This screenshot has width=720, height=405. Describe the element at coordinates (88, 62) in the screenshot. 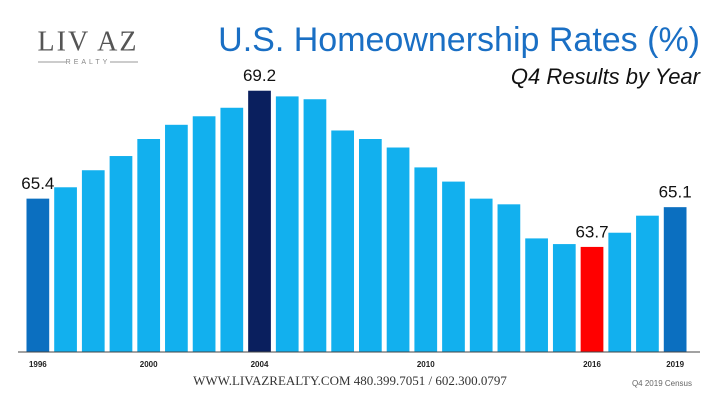

I see `logo-sub: REALTY` at that location.